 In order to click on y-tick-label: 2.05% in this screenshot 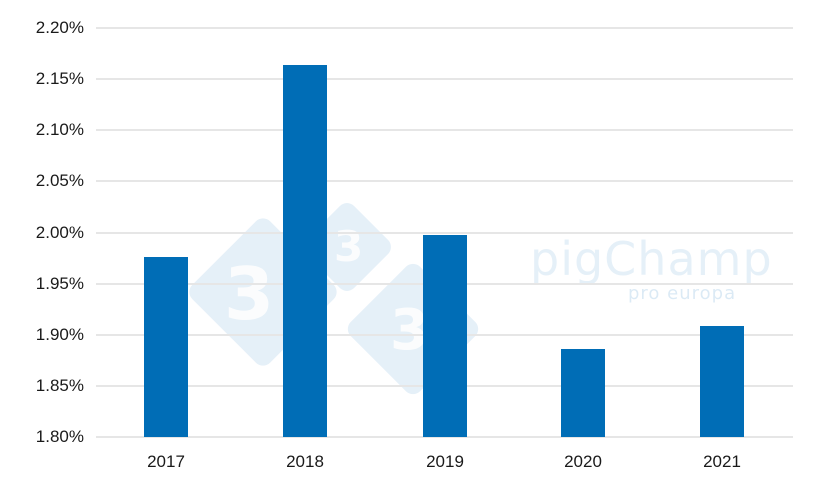, I will do `click(59, 181)`.